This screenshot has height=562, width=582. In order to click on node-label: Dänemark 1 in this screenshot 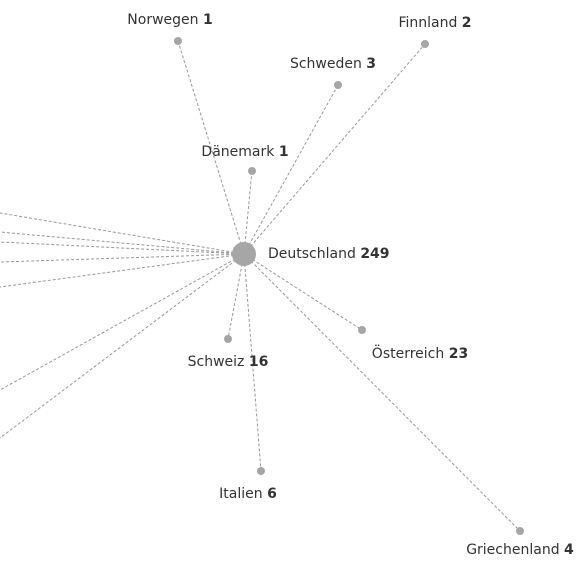, I will do `click(244, 152)`.